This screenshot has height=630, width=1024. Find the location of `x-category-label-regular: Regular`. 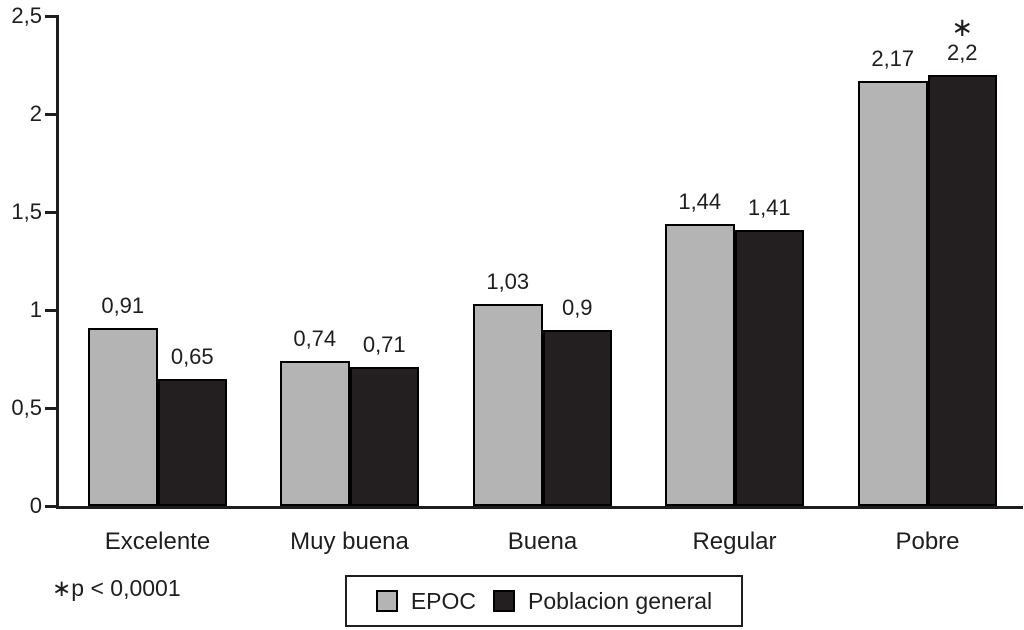

x-category-label-regular: Regular is located at coordinates (734, 541).